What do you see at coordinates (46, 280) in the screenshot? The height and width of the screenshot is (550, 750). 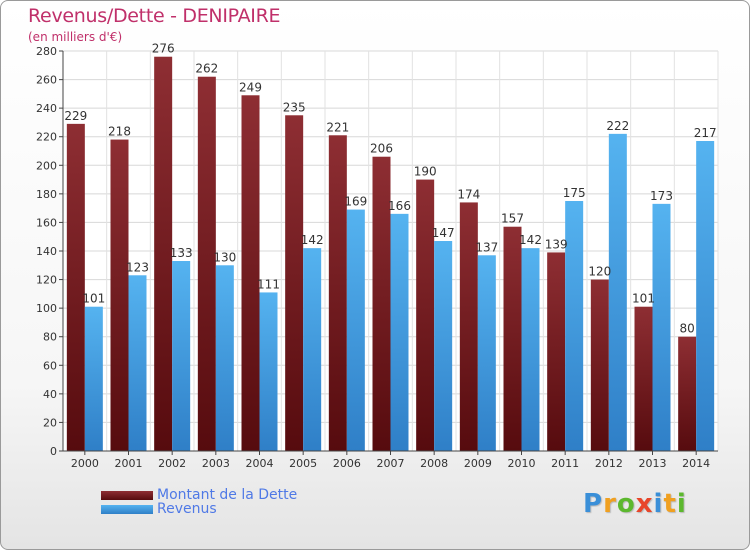 I see `y-tick-label: 120` at bounding box center [46, 280].